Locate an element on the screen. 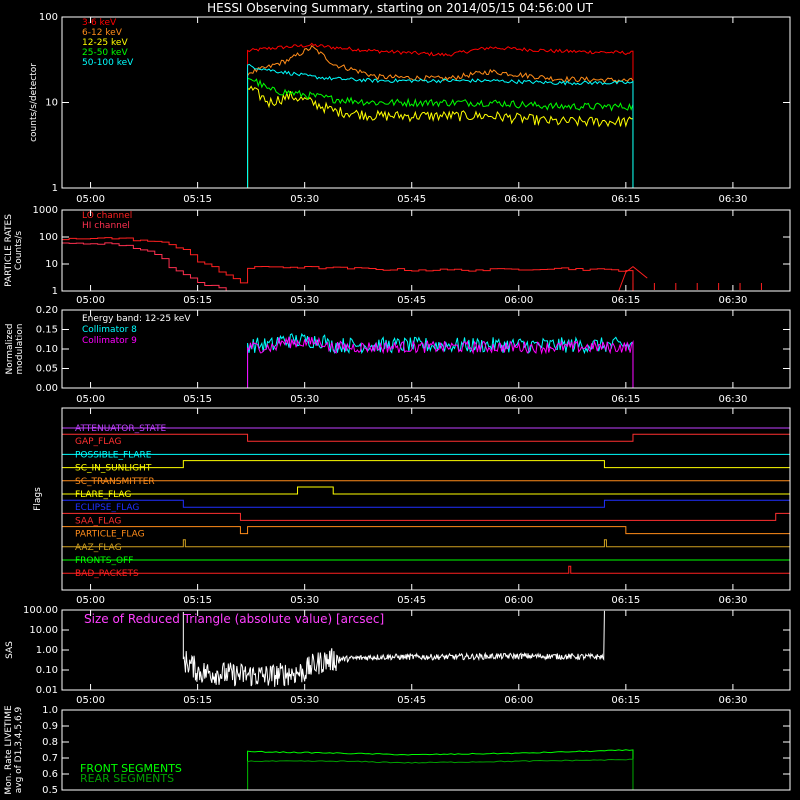 This screenshot has width=800, height=800. flag-line-flare_flag is located at coordinates (426, 490).